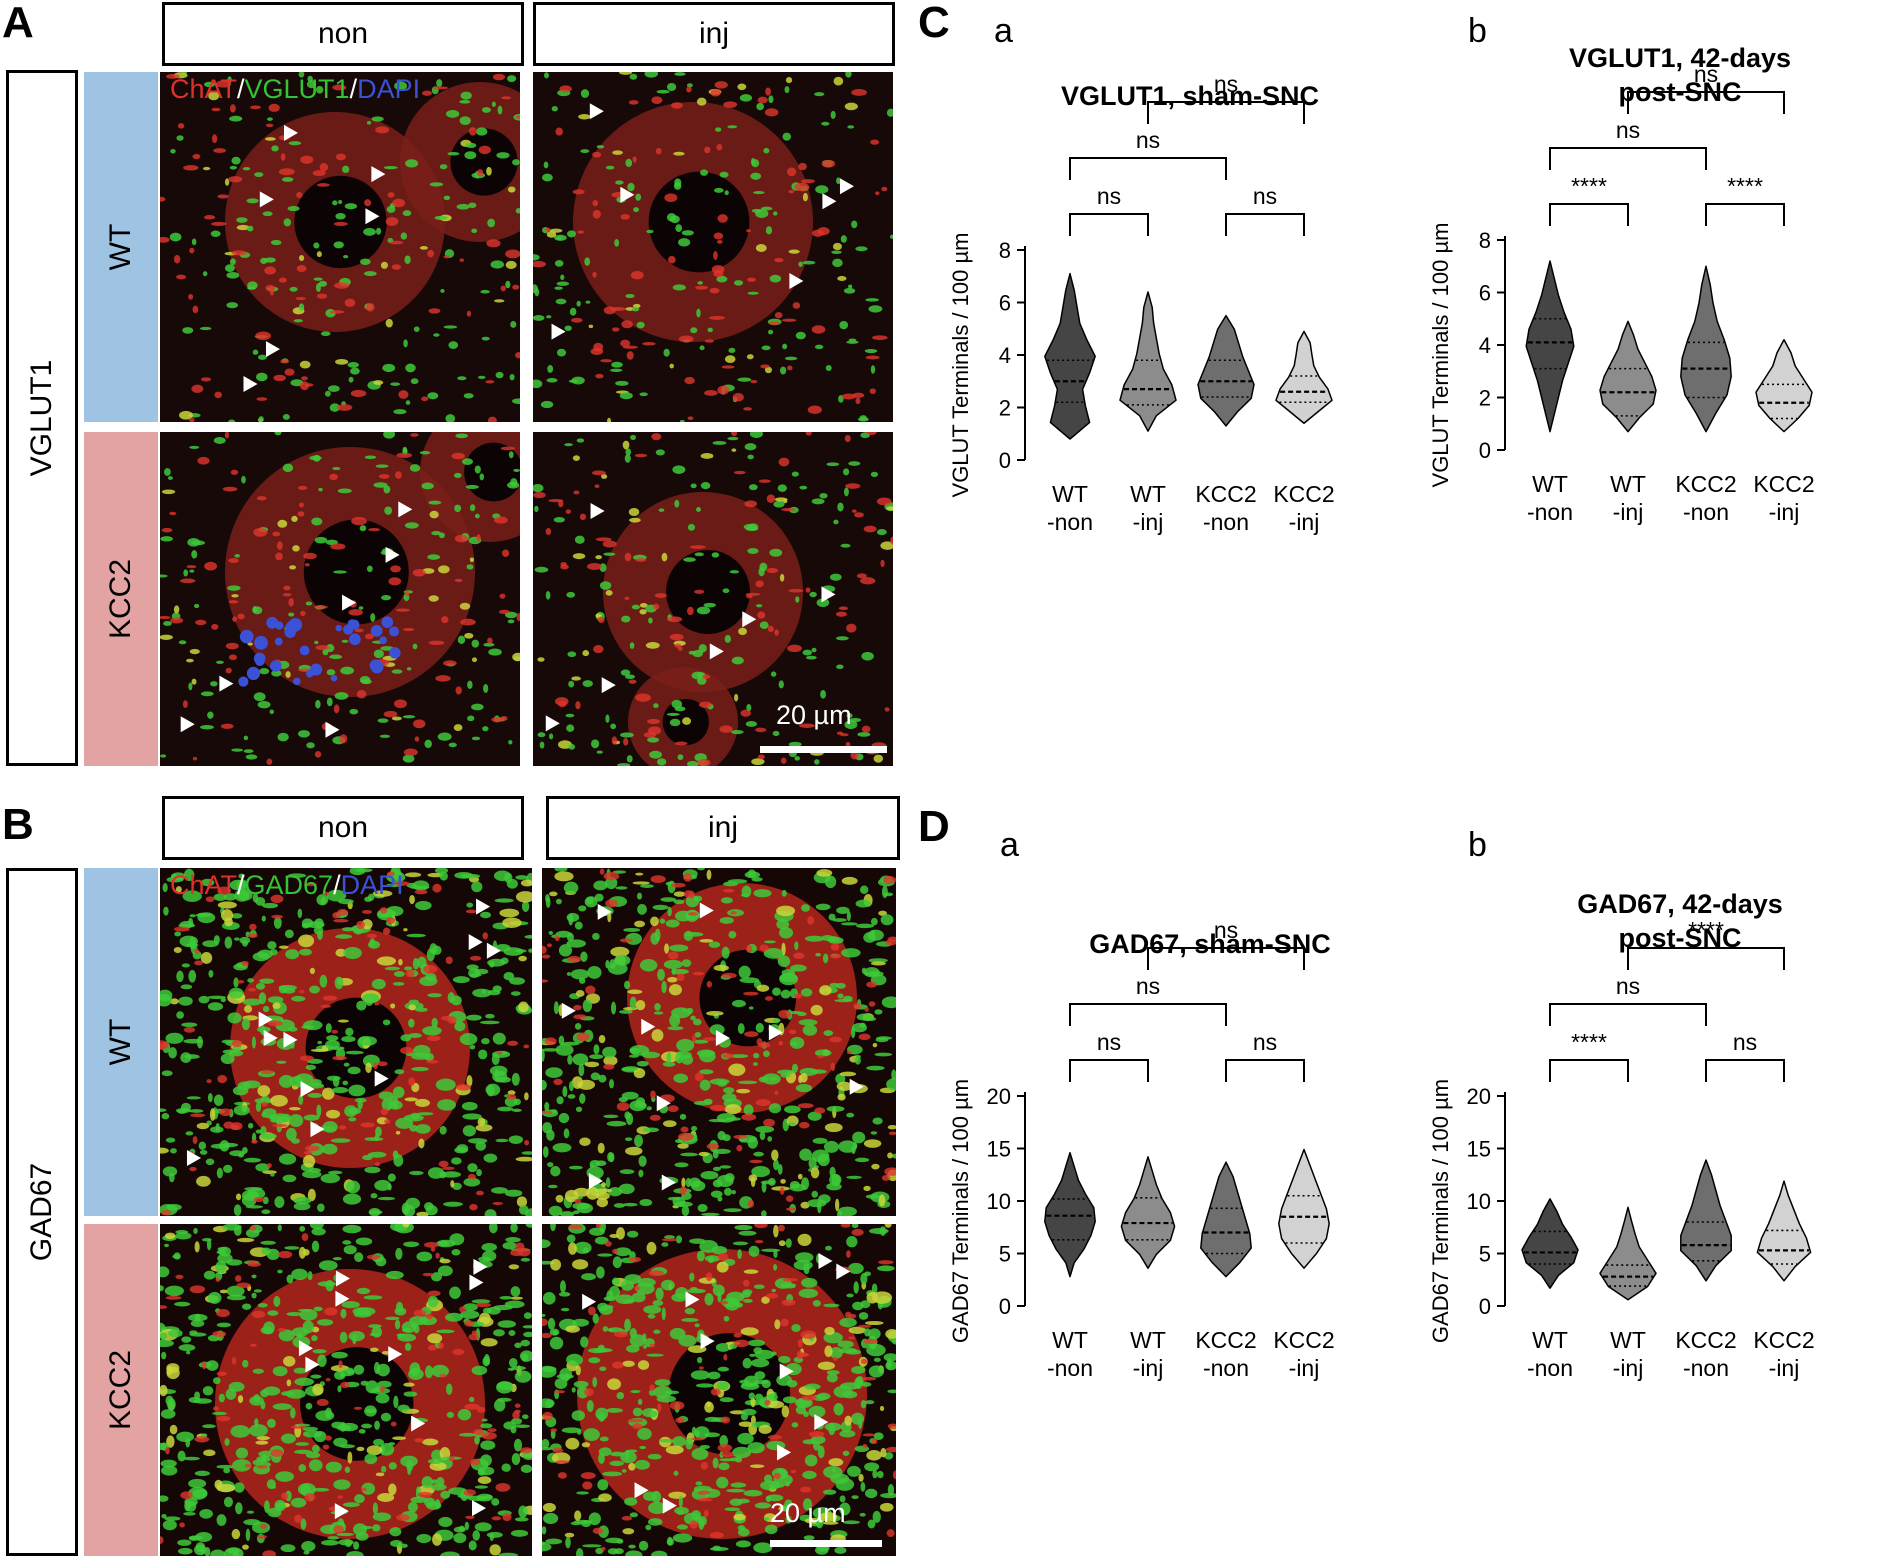 The image size is (1890, 1562). Describe the element at coordinates (1628, 512) in the screenshot. I see `x-category-label: -inj` at that location.